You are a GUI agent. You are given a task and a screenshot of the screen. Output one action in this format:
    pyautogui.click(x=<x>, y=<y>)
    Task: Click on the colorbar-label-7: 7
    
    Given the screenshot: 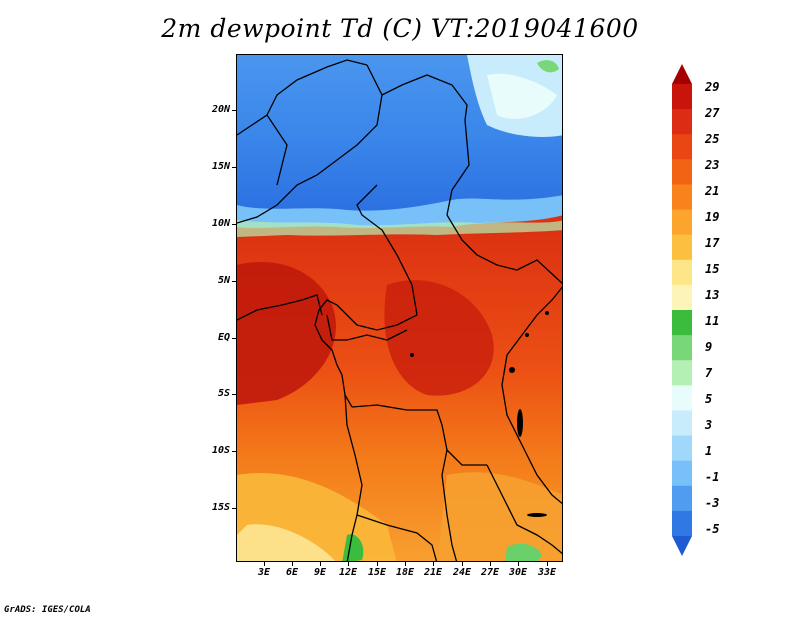 What is the action you would take?
    pyautogui.click(x=709, y=373)
    